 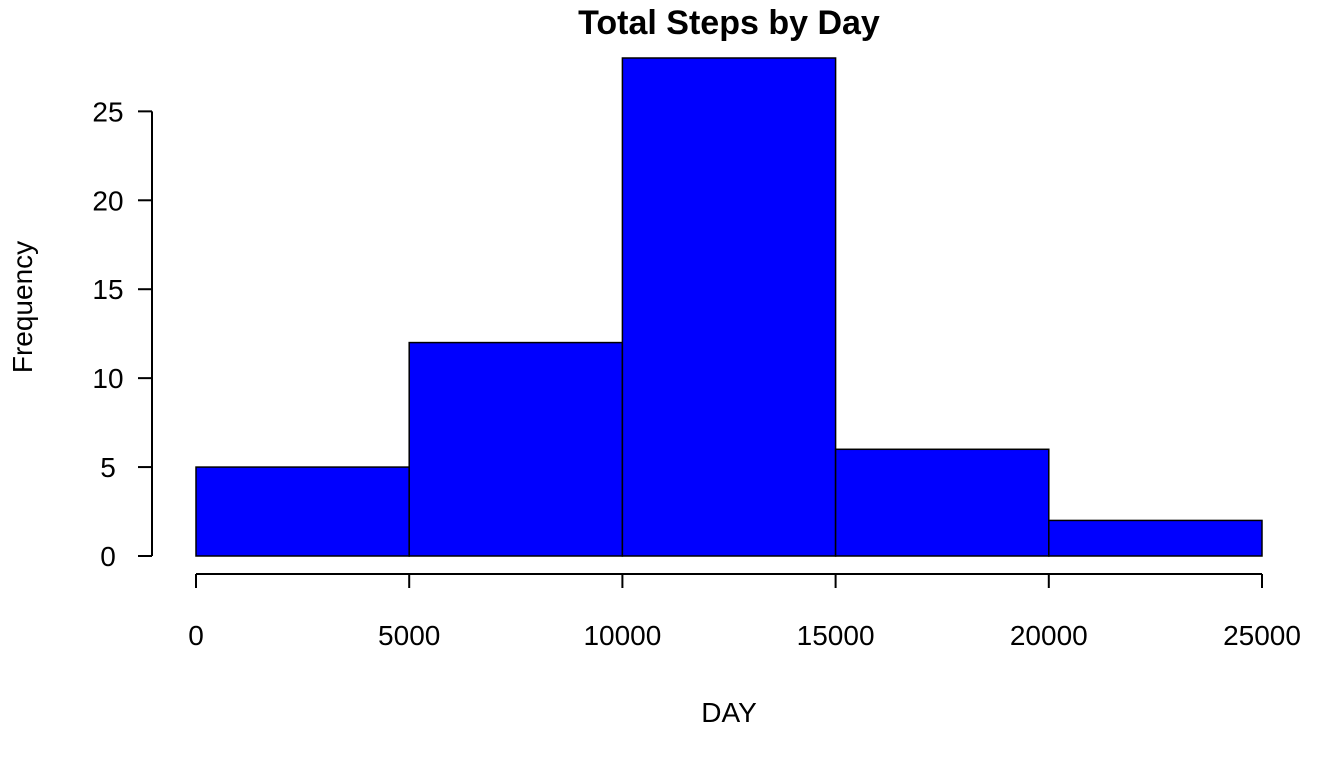 What do you see at coordinates (107, 289) in the screenshot?
I see `y-tick-label: 15` at bounding box center [107, 289].